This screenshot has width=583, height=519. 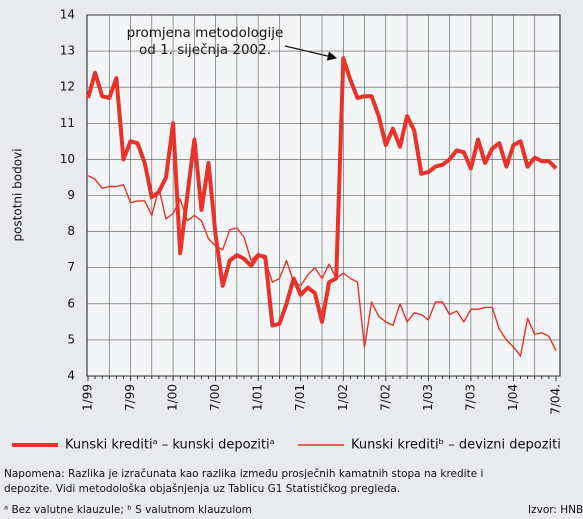 I want to click on y-axis-label: postotni bodovi, so click(x=18, y=194).